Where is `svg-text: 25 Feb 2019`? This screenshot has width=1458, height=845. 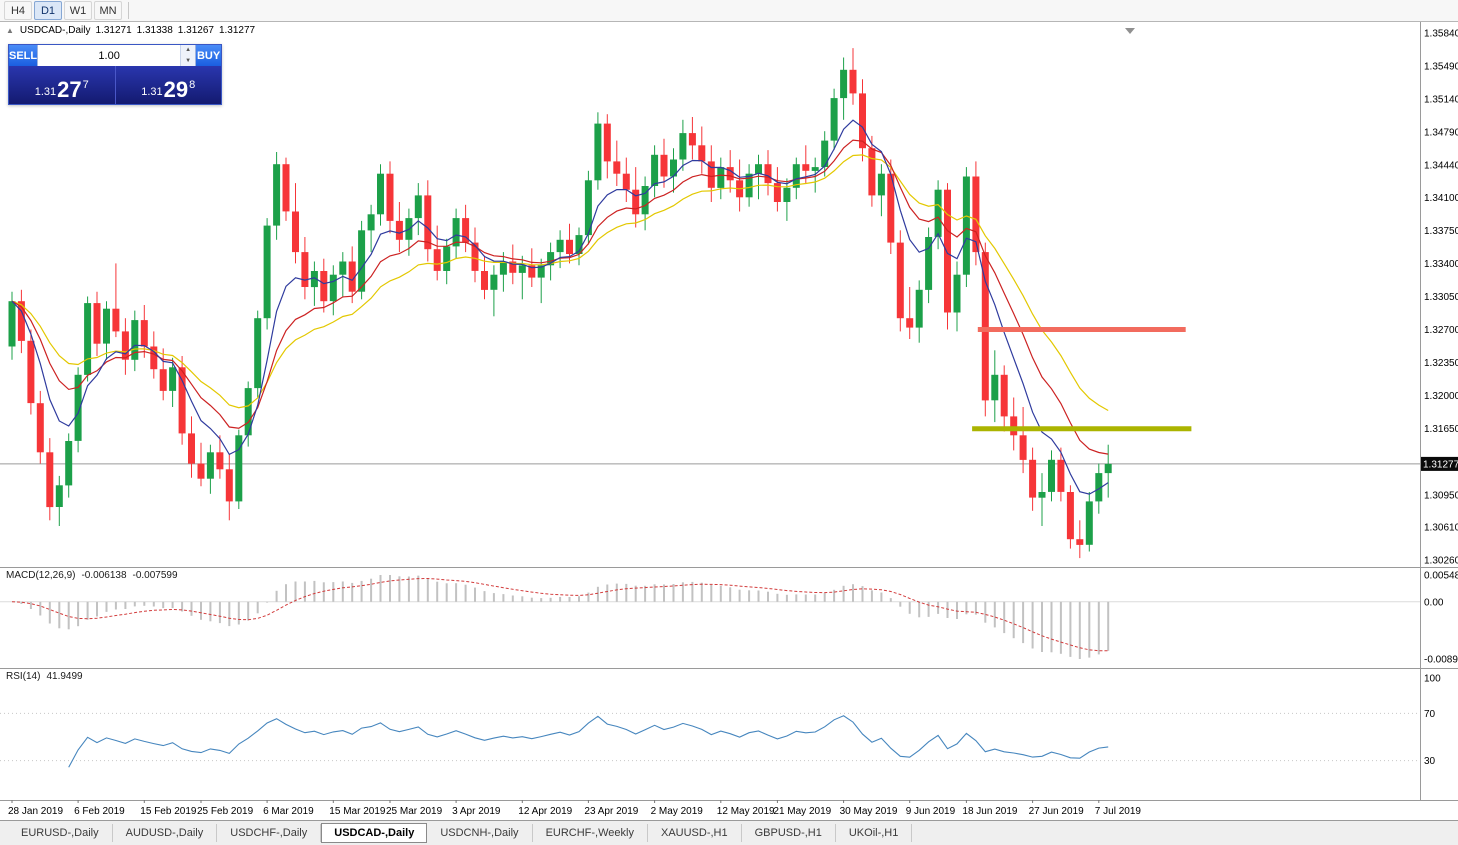 svg-text: 25 Feb 2019 is located at coordinates (225, 811).